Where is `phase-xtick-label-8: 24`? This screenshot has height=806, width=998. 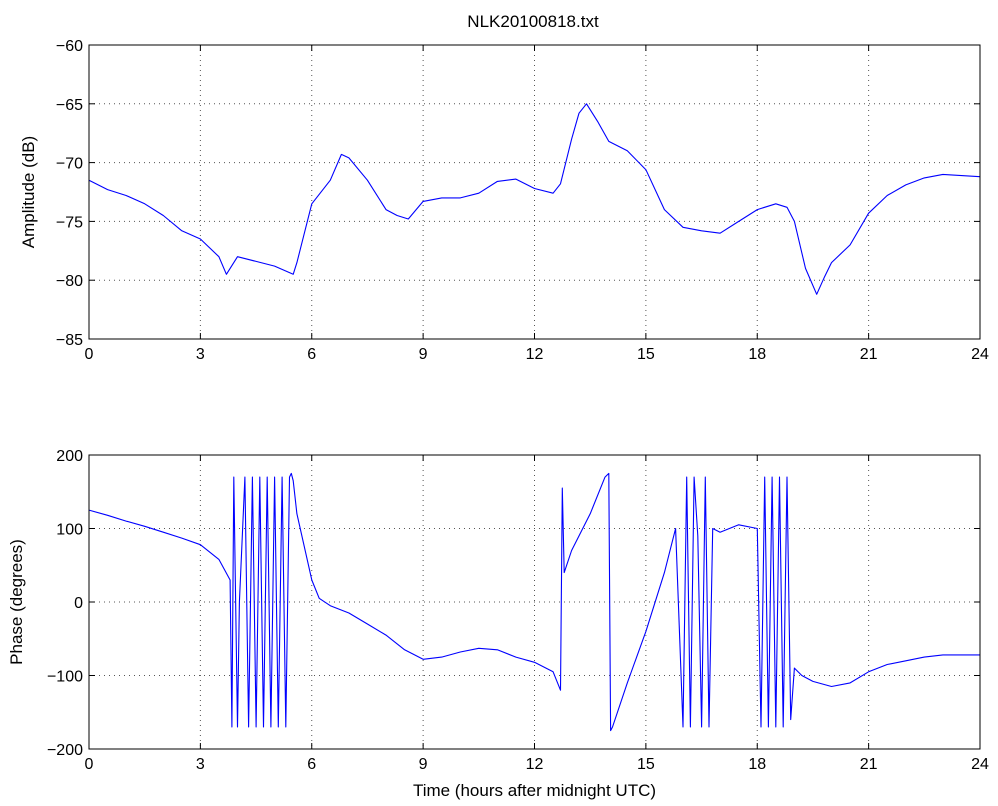
phase-xtick-label-8: 24 is located at coordinates (980, 764).